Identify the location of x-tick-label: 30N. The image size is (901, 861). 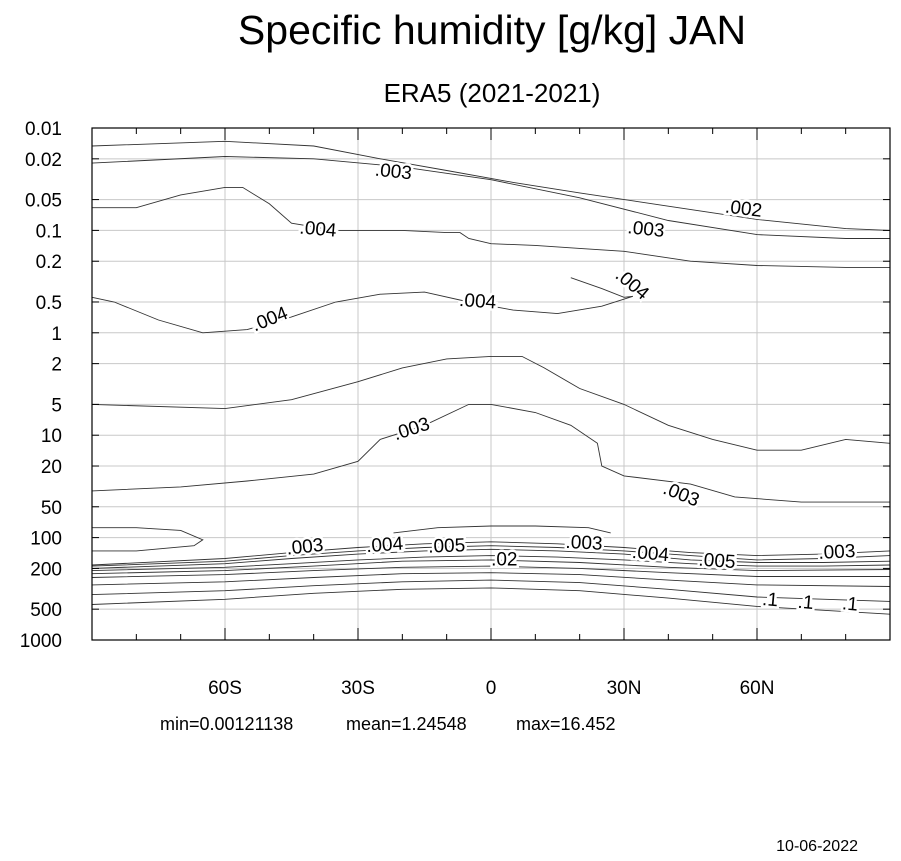
(624, 688).